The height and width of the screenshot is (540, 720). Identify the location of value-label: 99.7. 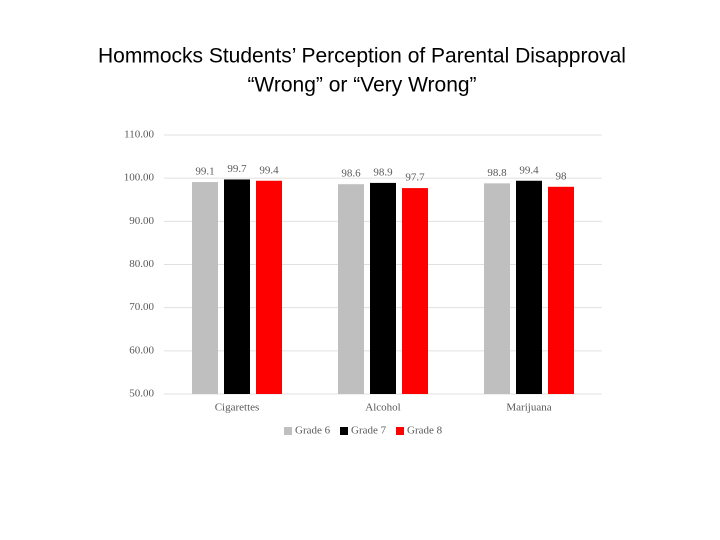
(237, 169).